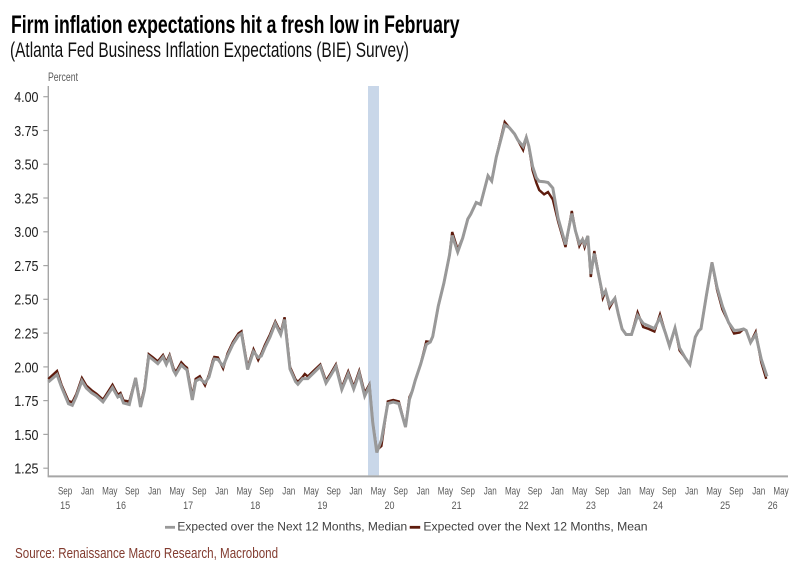 The image size is (805, 570). I want to click on svg-text: 15, so click(65, 506).